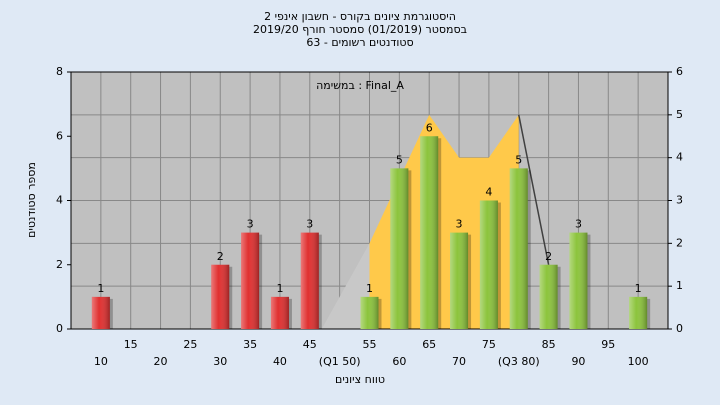 This screenshot has width=720, height=405. What do you see at coordinates (280, 361) in the screenshot?
I see `x-tick-label: 40` at bounding box center [280, 361].